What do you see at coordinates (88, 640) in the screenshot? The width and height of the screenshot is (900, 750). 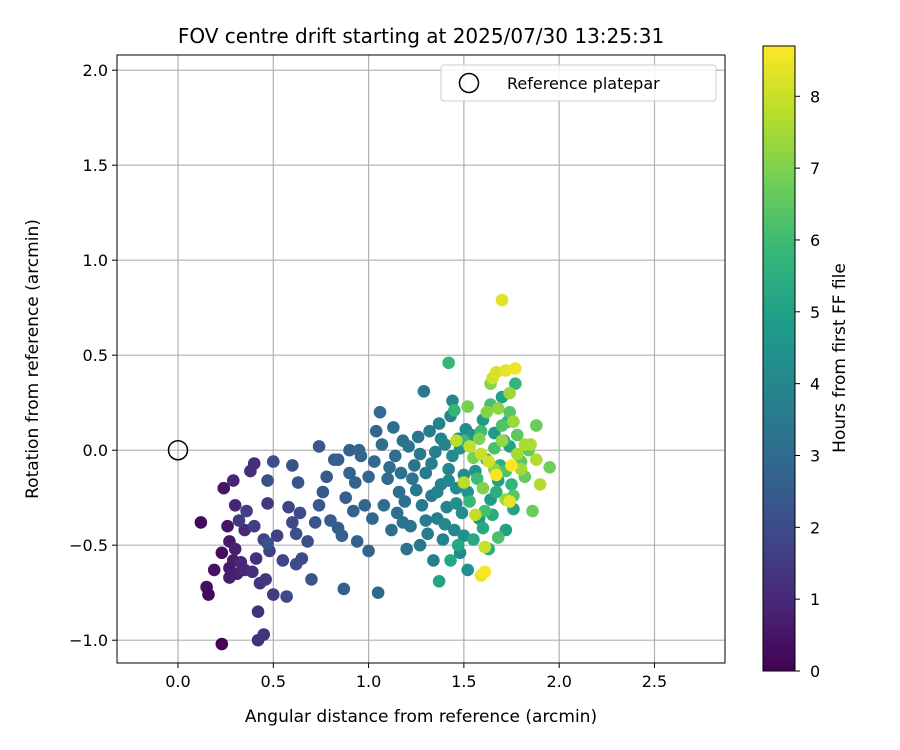 I see `y-tick-label: −1.0` at bounding box center [88, 640].